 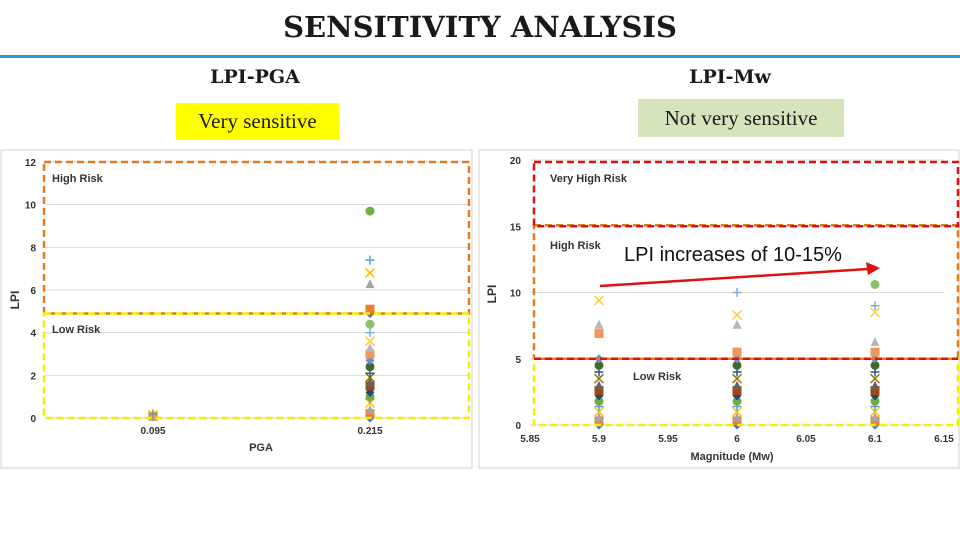 I want to click on mw-y-tick-labels: 0 5 10 15 20, so click(x=516, y=294).